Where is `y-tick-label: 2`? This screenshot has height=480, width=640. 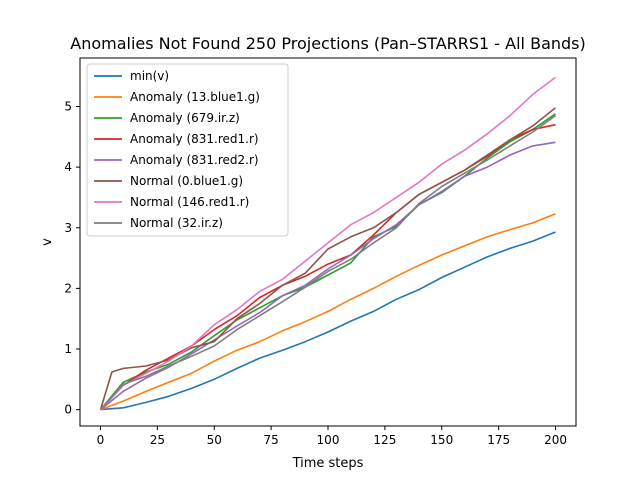
y-tick-label: 2 is located at coordinates (68, 288).